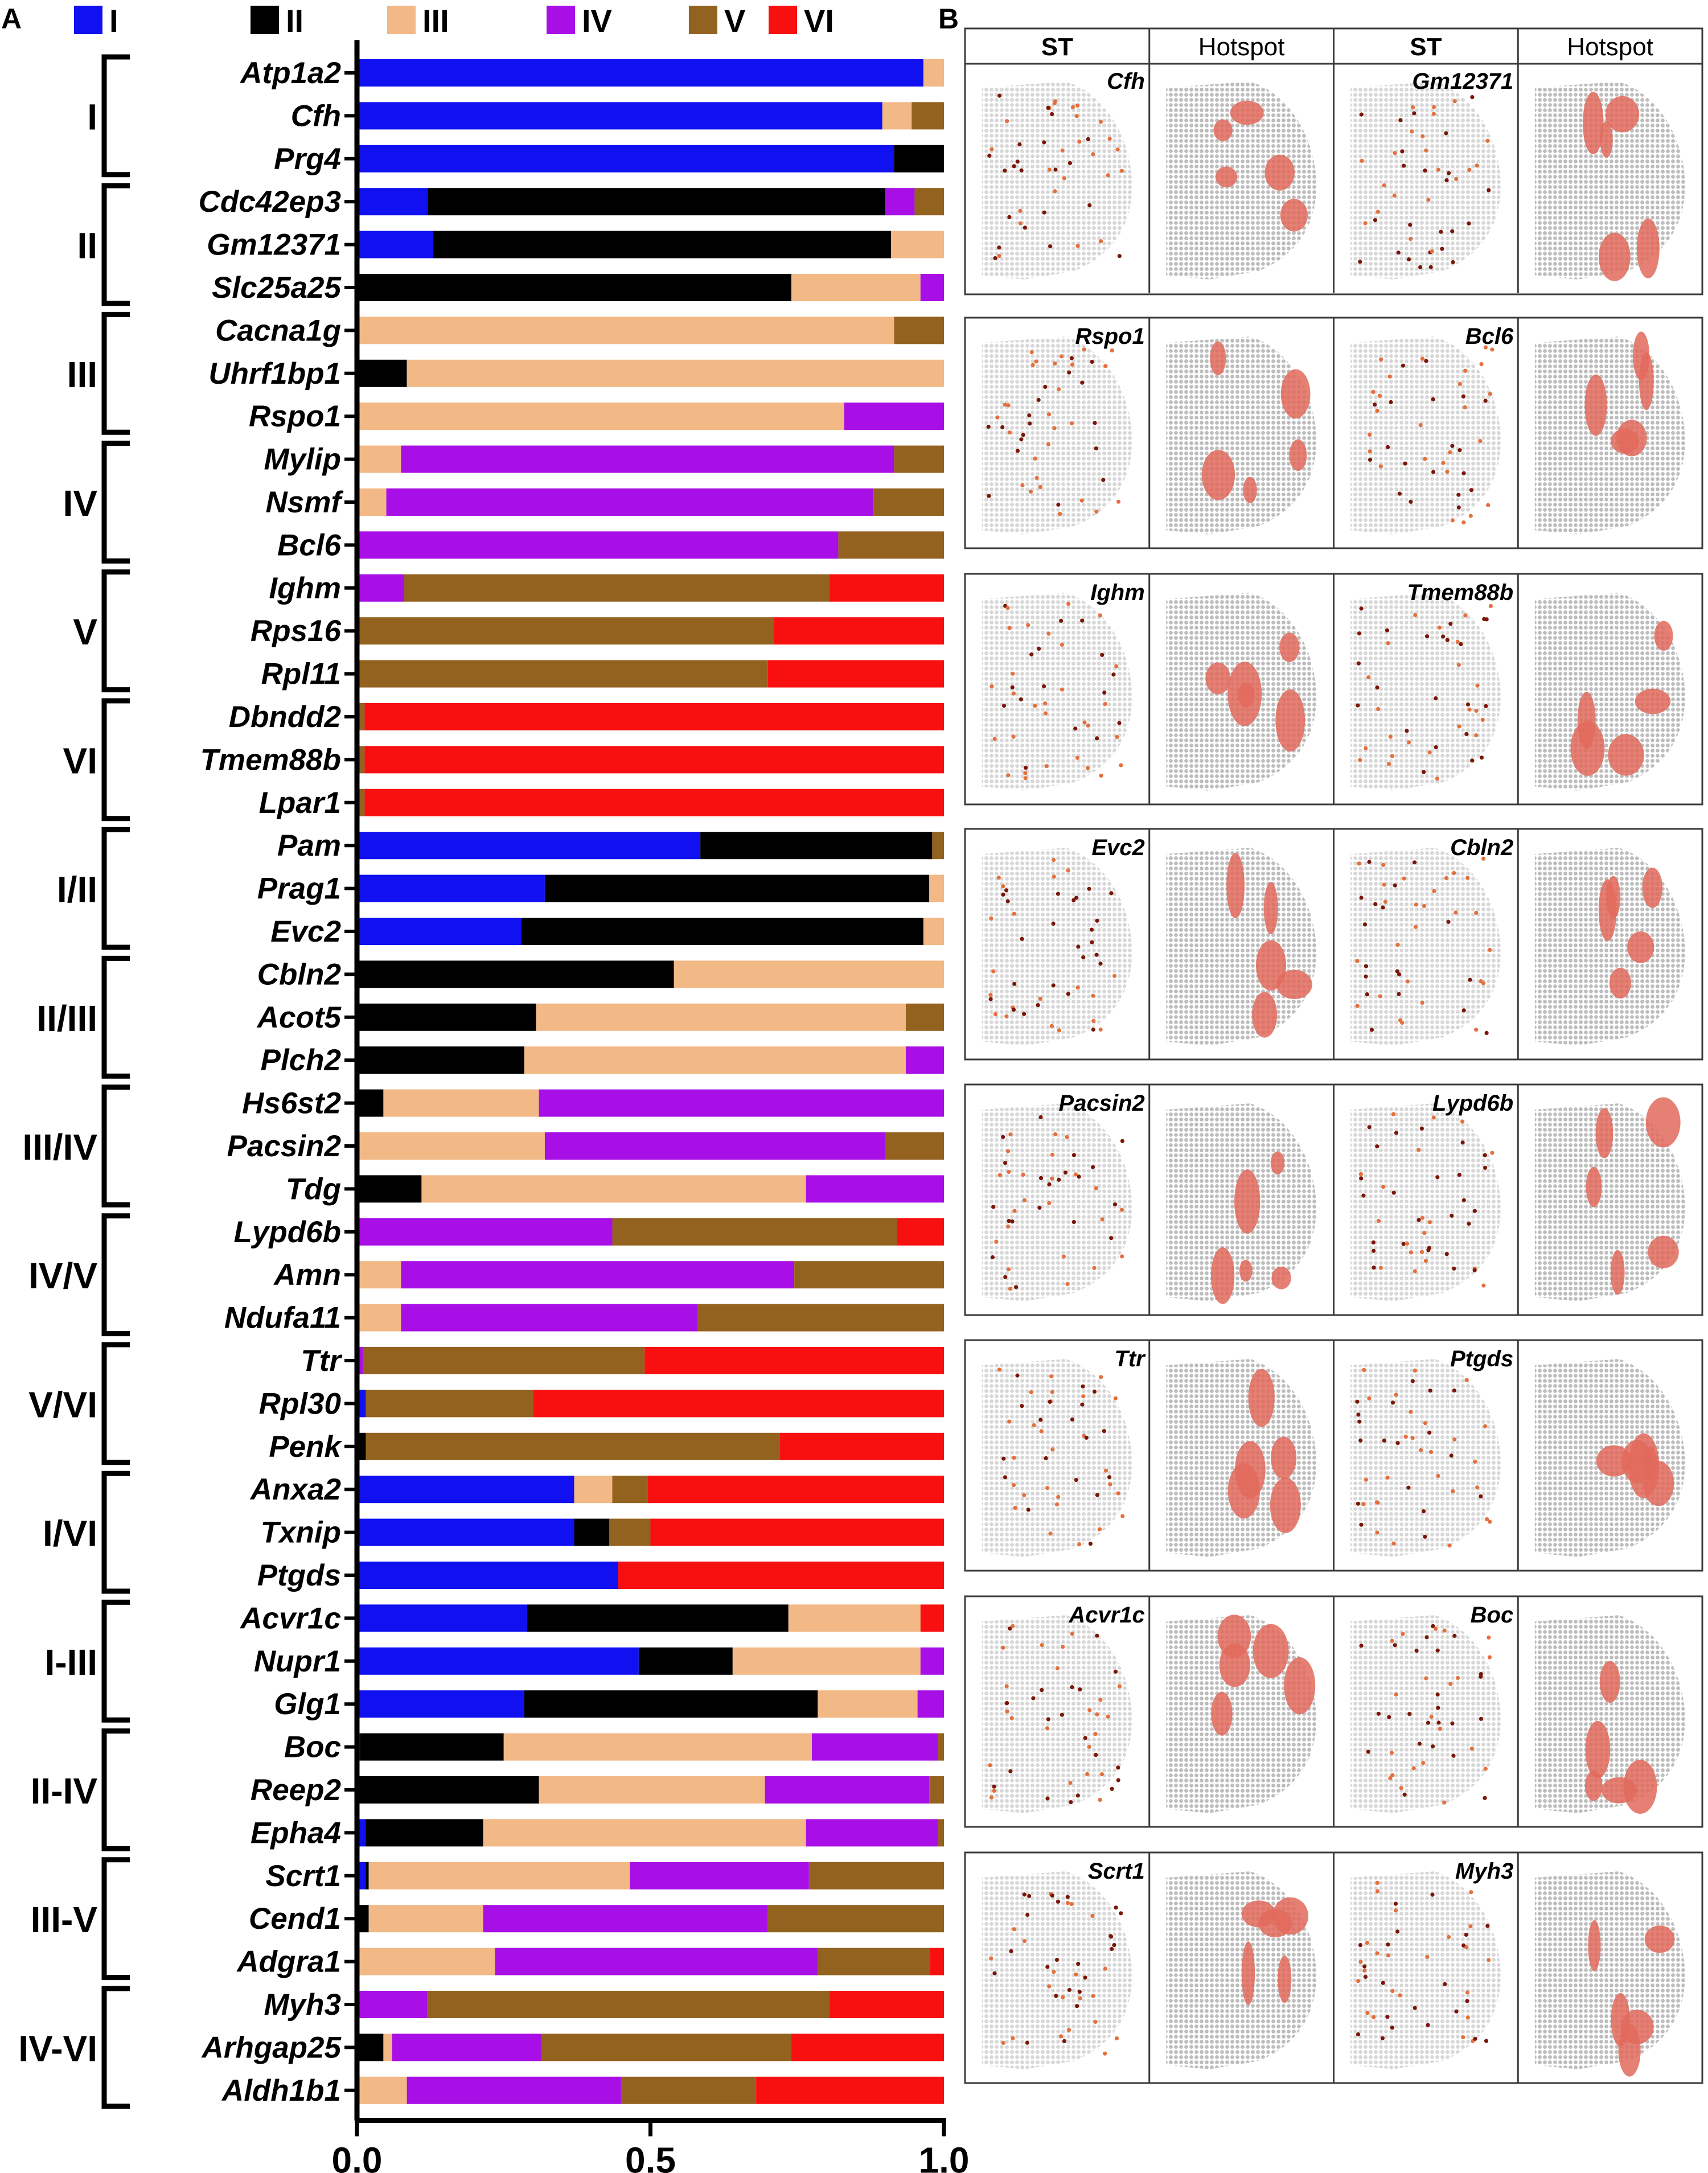  What do you see at coordinates (856, 674) in the screenshot?
I see `bar-rpl11-vi` at bounding box center [856, 674].